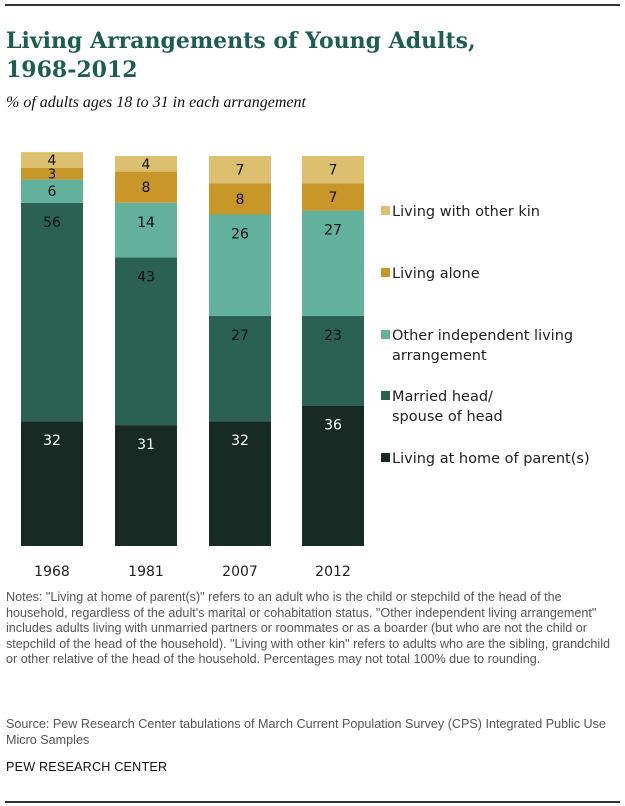 This screenshot has width=625, height=806. I want to click on legend-label-other-independent-living-arrangement-line2: arrangement, so click(439, 356).